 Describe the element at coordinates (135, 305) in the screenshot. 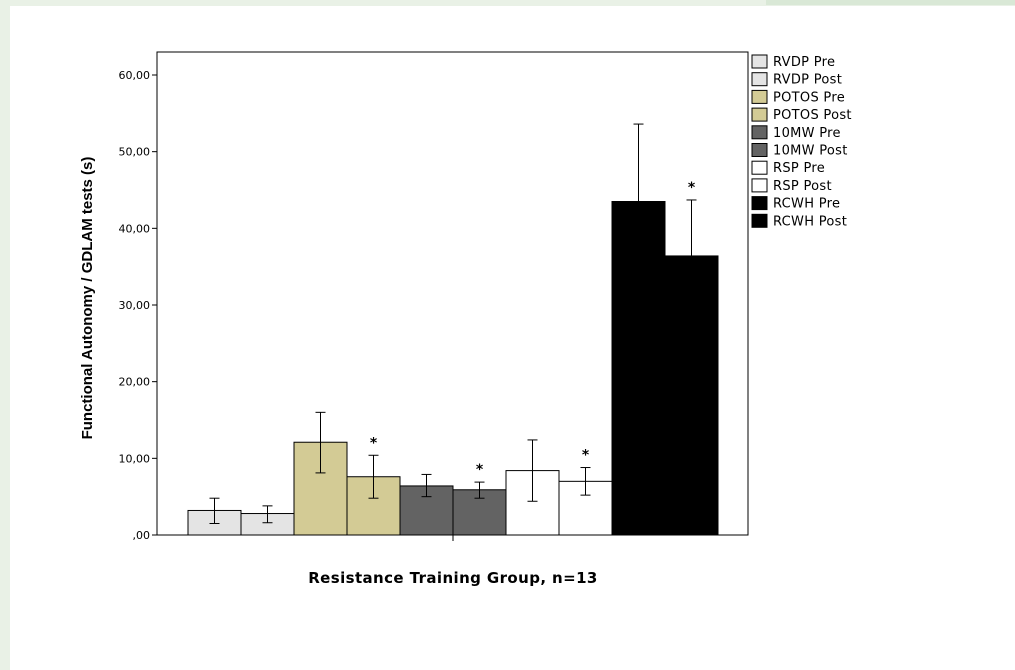

I see `y-tick-label: 30,00` at that location.